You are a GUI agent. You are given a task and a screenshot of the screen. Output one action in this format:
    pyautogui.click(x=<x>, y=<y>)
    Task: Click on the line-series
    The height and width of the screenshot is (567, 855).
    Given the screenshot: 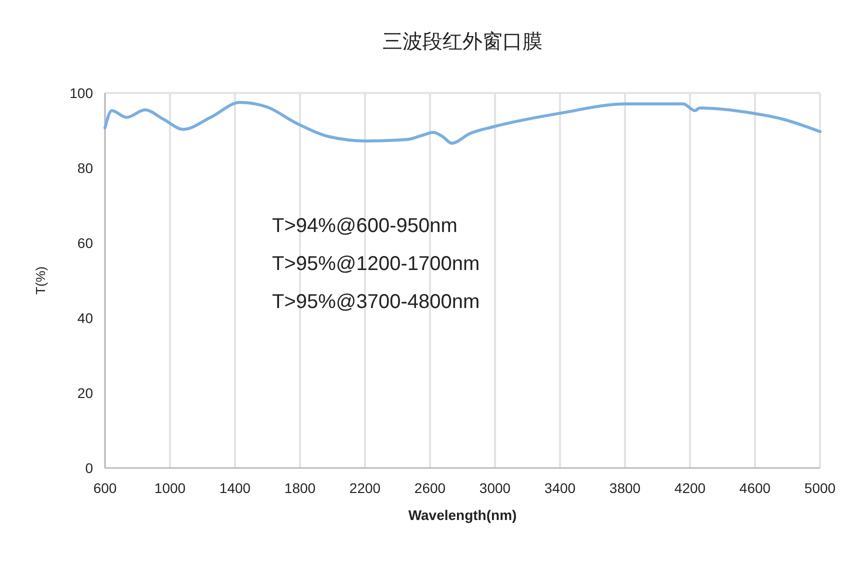 What is the action you would take?
    pyautogui.click(x=463, y=122)
    